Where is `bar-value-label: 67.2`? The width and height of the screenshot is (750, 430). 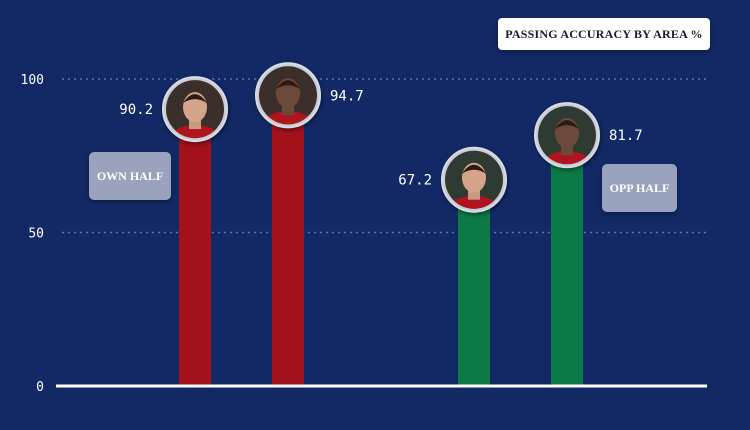 bar-value-label: 67.2 is located at coordinates (415, 181).